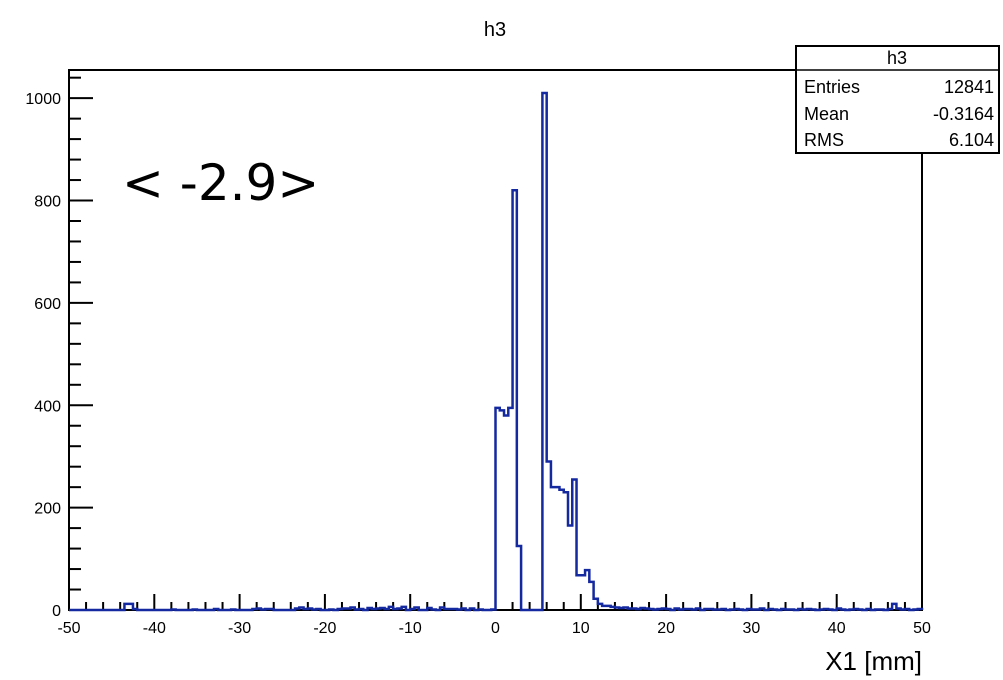 The height and width of the screenshot is (680, 1003). What do you see at coordinates (239, 628) in the screenshot?
I see `x-tick-label: -30` at bounding box center [239, 628].